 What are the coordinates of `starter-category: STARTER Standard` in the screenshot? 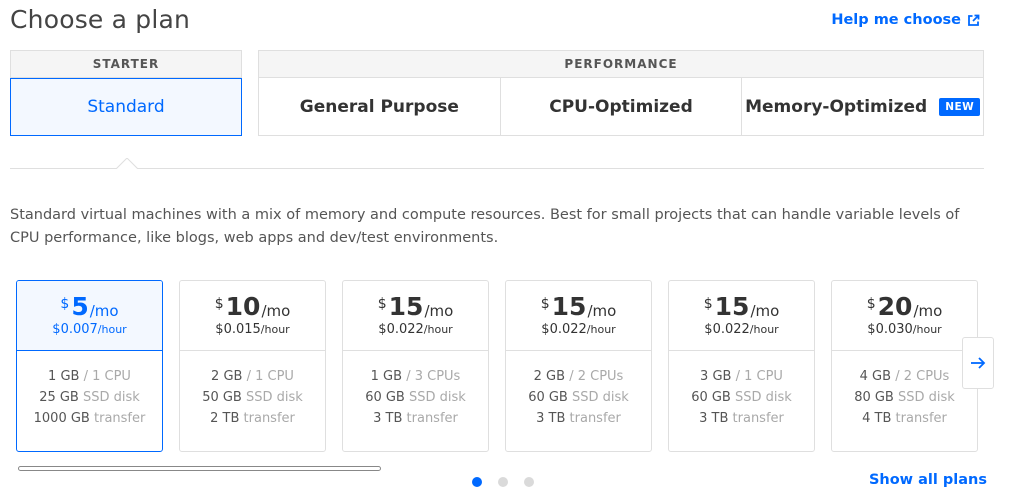 It's located at (126, 93).